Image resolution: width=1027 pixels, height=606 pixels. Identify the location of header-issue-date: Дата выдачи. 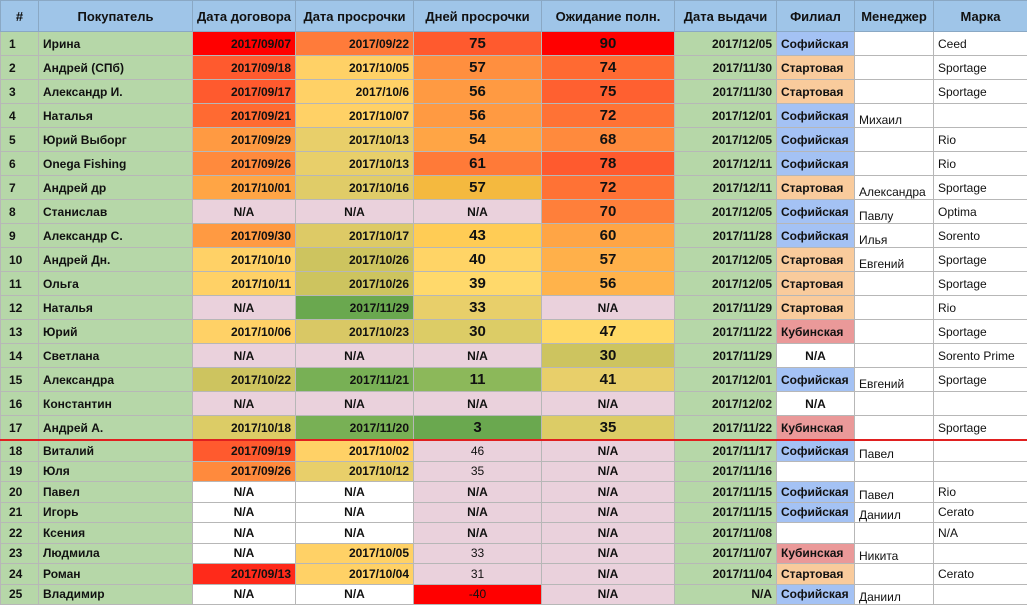
(725, 16).